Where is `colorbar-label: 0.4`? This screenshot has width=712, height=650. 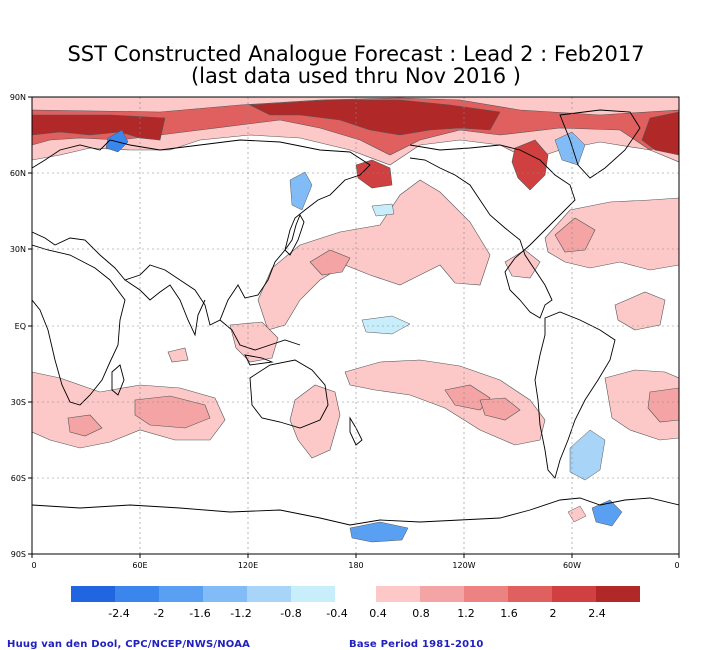
colorbar-label: 0.4 is located at coordinates (378, 613).